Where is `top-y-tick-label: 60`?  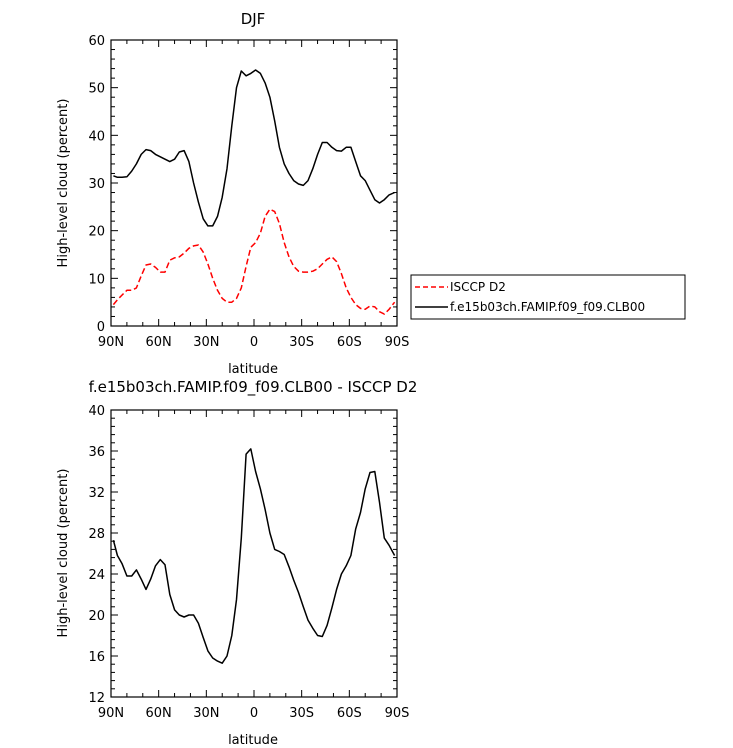
top-y-tick-label: 60 is located at coordinates (96, 41).